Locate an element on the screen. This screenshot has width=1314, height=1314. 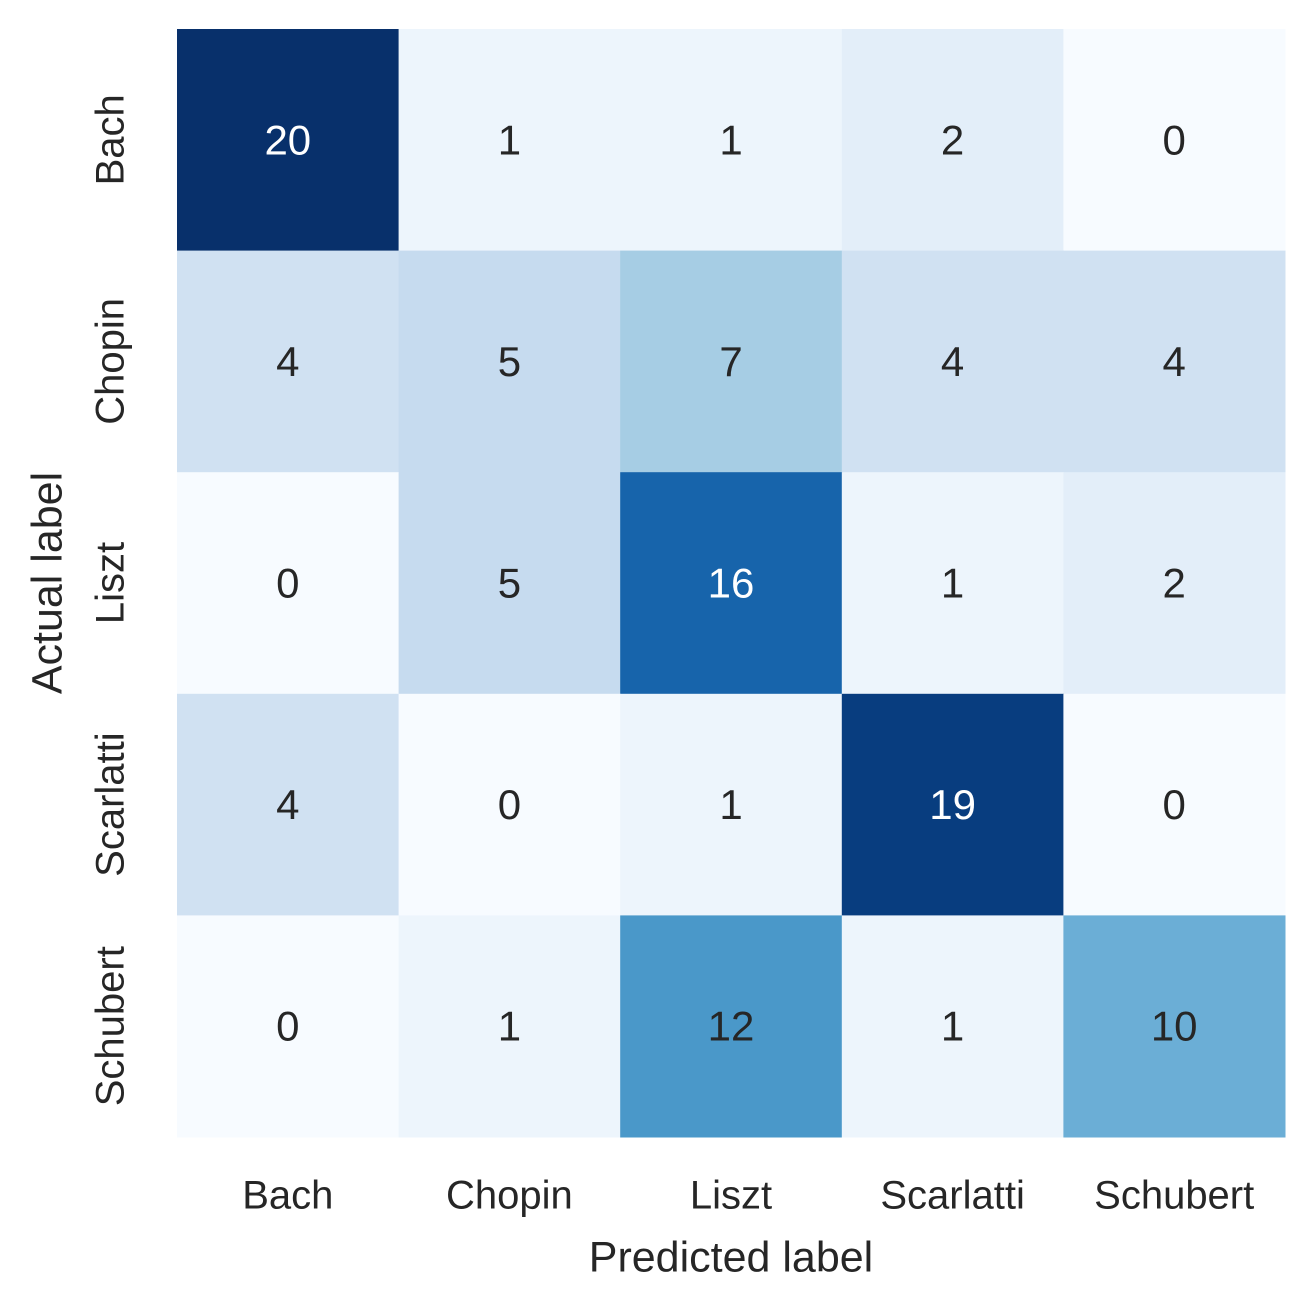
cell-value-label: 7 is located at coordinates (730, 361).